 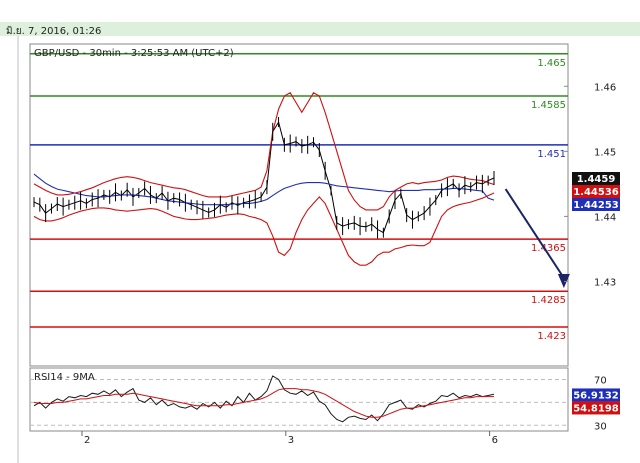 I want to click on x-tick-label: 2, so click(x=87, y=440).